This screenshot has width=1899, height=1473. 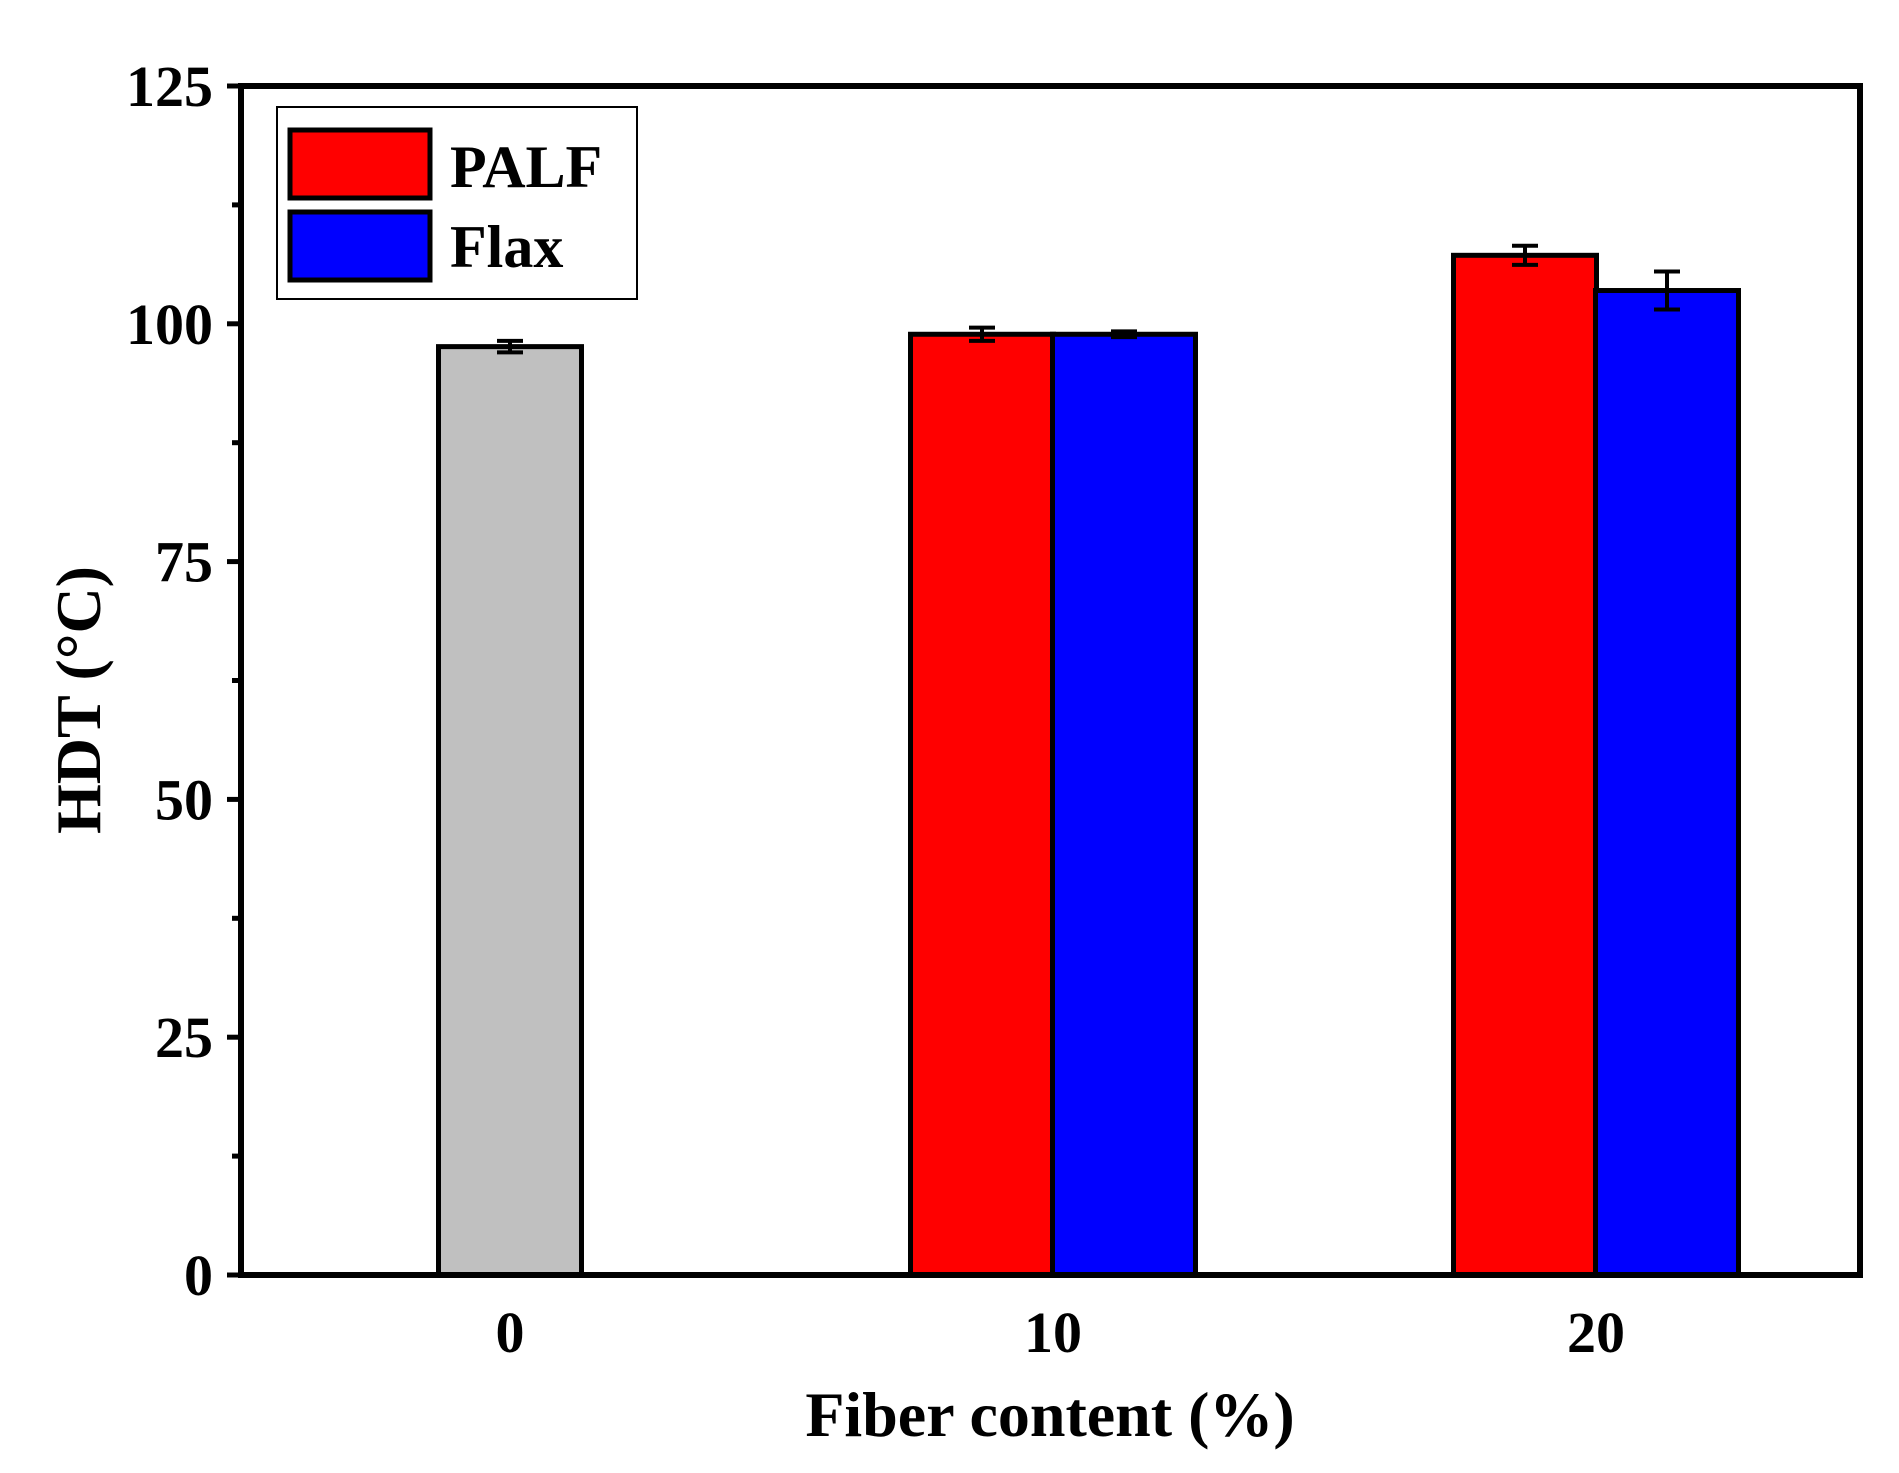 I want to click on x-tick-label-20: 20, so click(x=1596, y=1332).